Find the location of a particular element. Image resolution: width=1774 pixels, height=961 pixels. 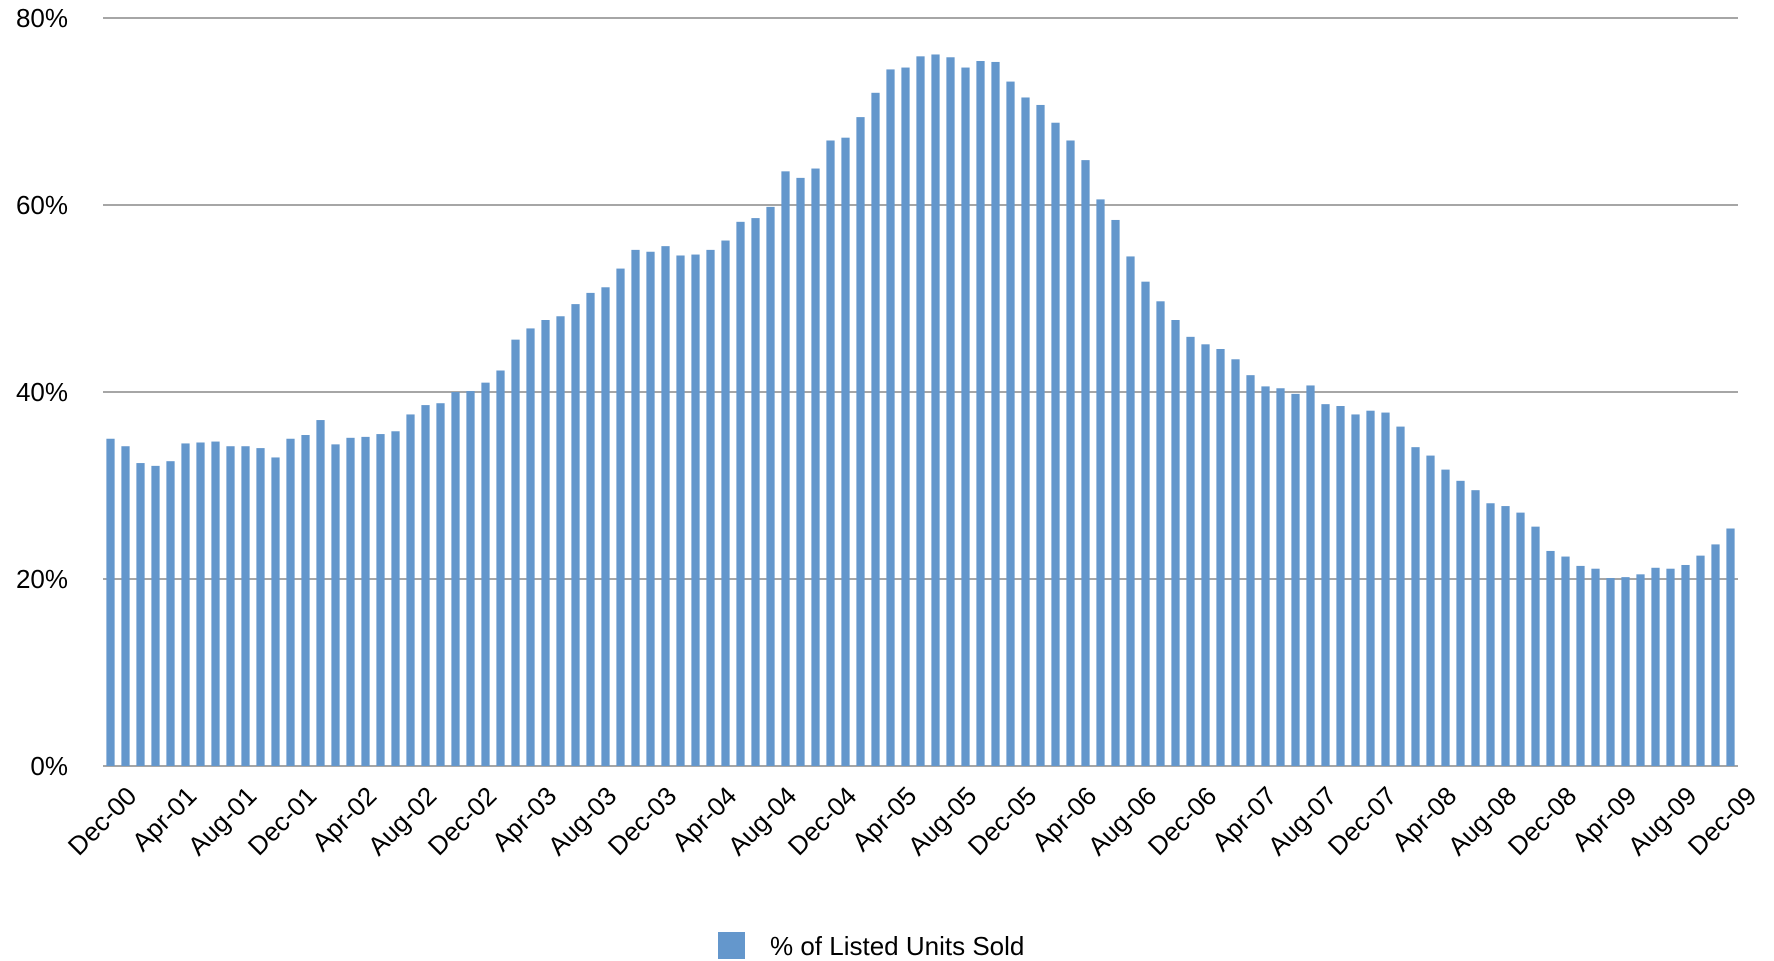

y-tick-label: 40% is located at coordinates (42, 392).